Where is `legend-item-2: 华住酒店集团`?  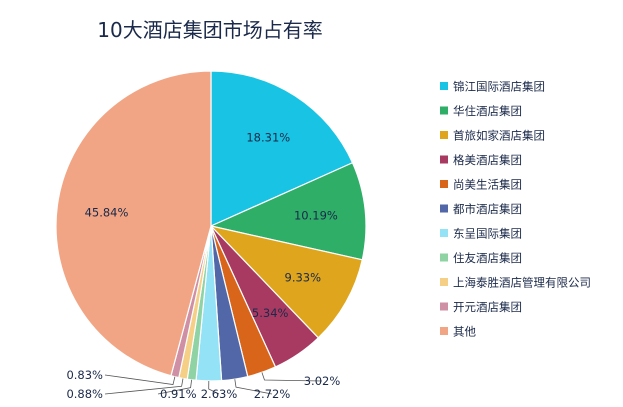
legend-item-2: 华住酒店集团 is located at coordinates (481, 111).